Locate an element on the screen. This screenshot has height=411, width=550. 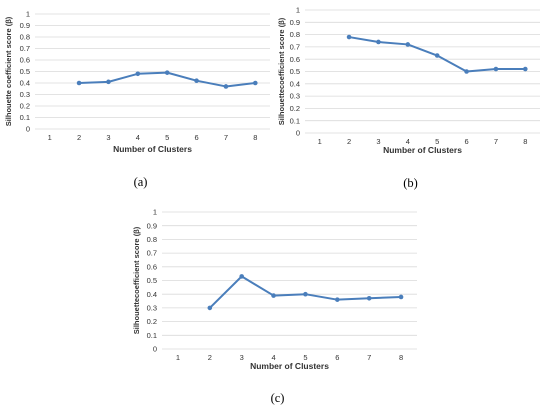
panel-label: (a) is located at coordinates (141, 182).